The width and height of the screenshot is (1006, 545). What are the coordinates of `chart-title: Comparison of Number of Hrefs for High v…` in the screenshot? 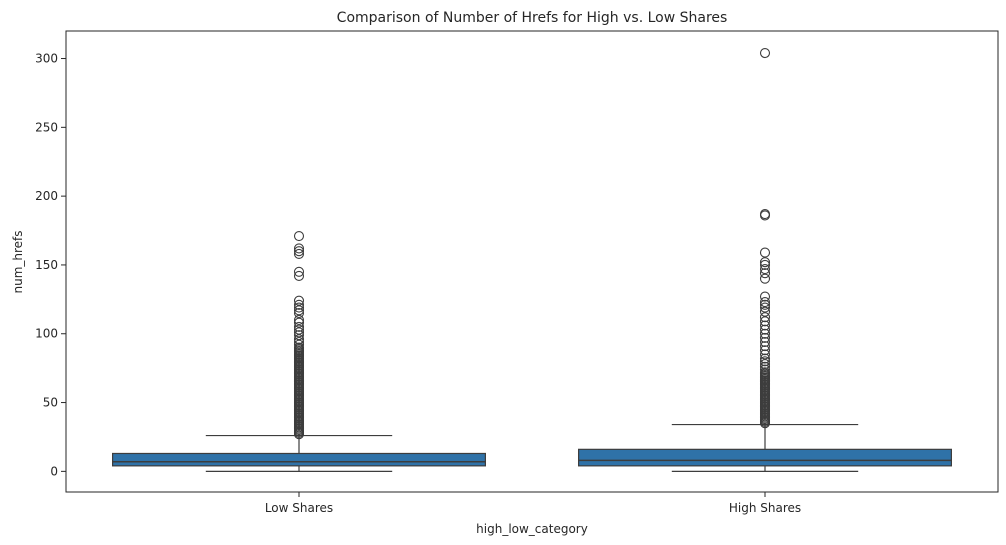 It's located at (532, 18).